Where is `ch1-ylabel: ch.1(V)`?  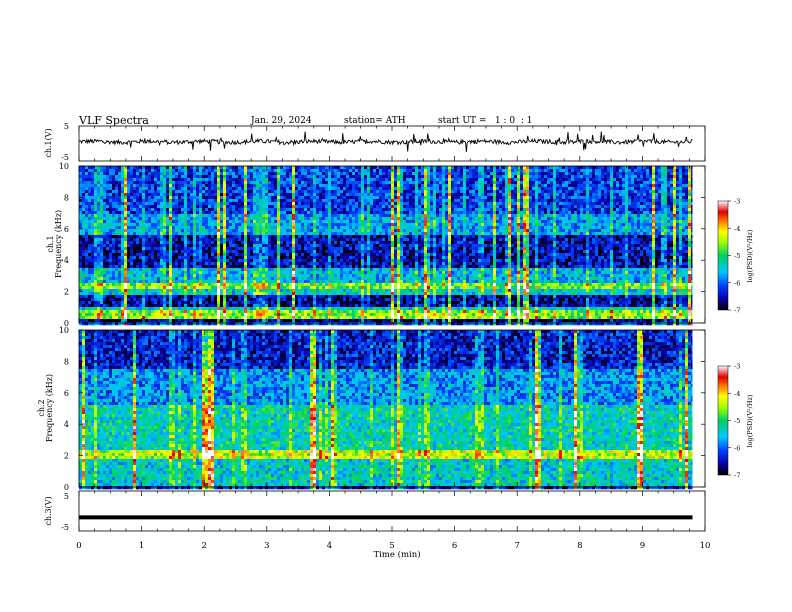
ch1-ylabel: ch.1(V) is located at coordinates (48, 142).